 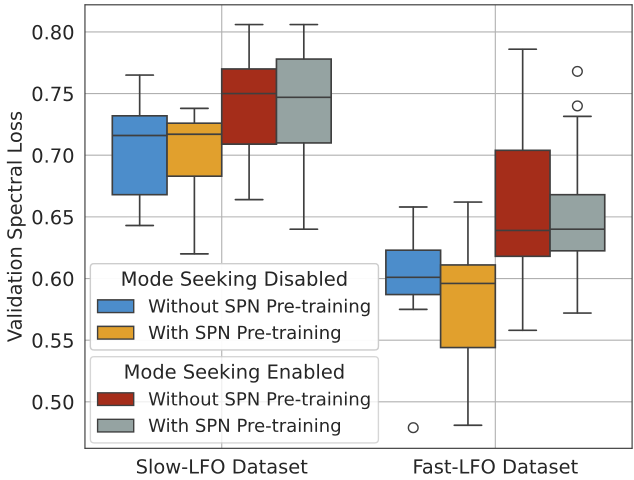 What do you see at coordinates (53, 32) in the screenshot?
I see `y-tick-label: 0.80` at bounding box center [53, 32].